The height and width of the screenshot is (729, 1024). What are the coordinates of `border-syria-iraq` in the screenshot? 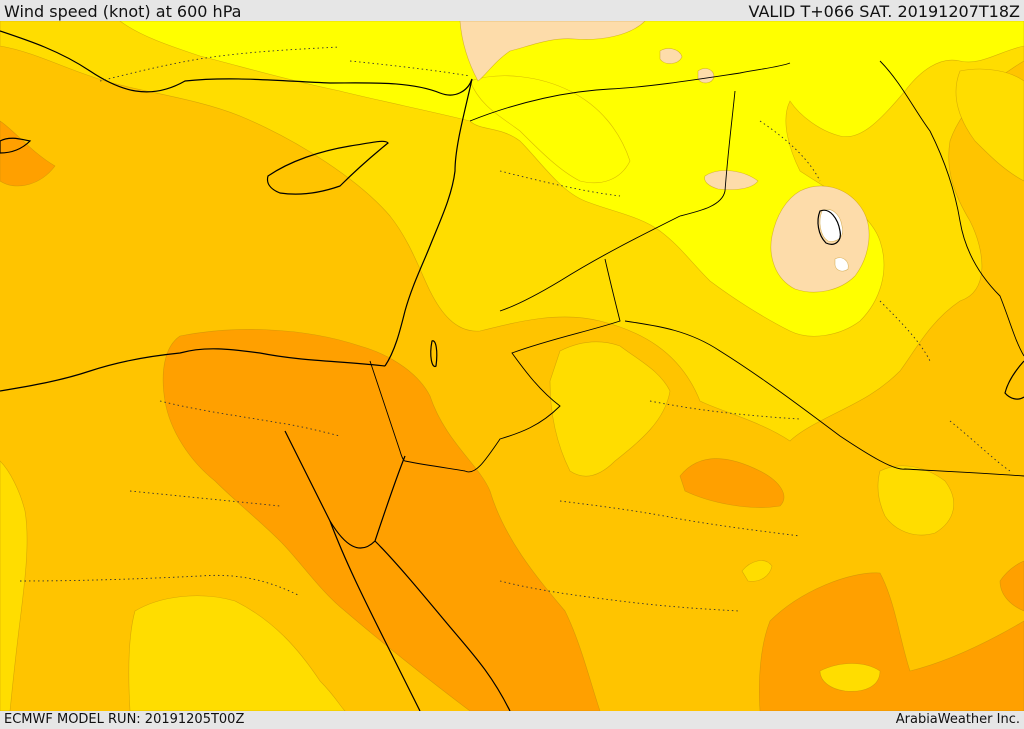 It's located at (630, 92).